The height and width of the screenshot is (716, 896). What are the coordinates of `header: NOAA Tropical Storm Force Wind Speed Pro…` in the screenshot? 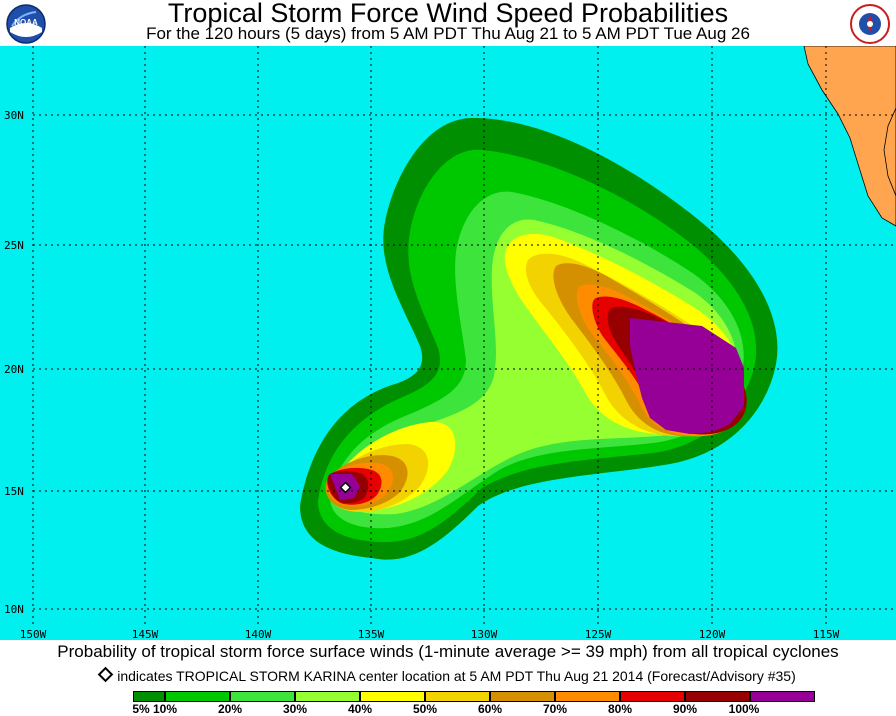 It's located at (448, 23).